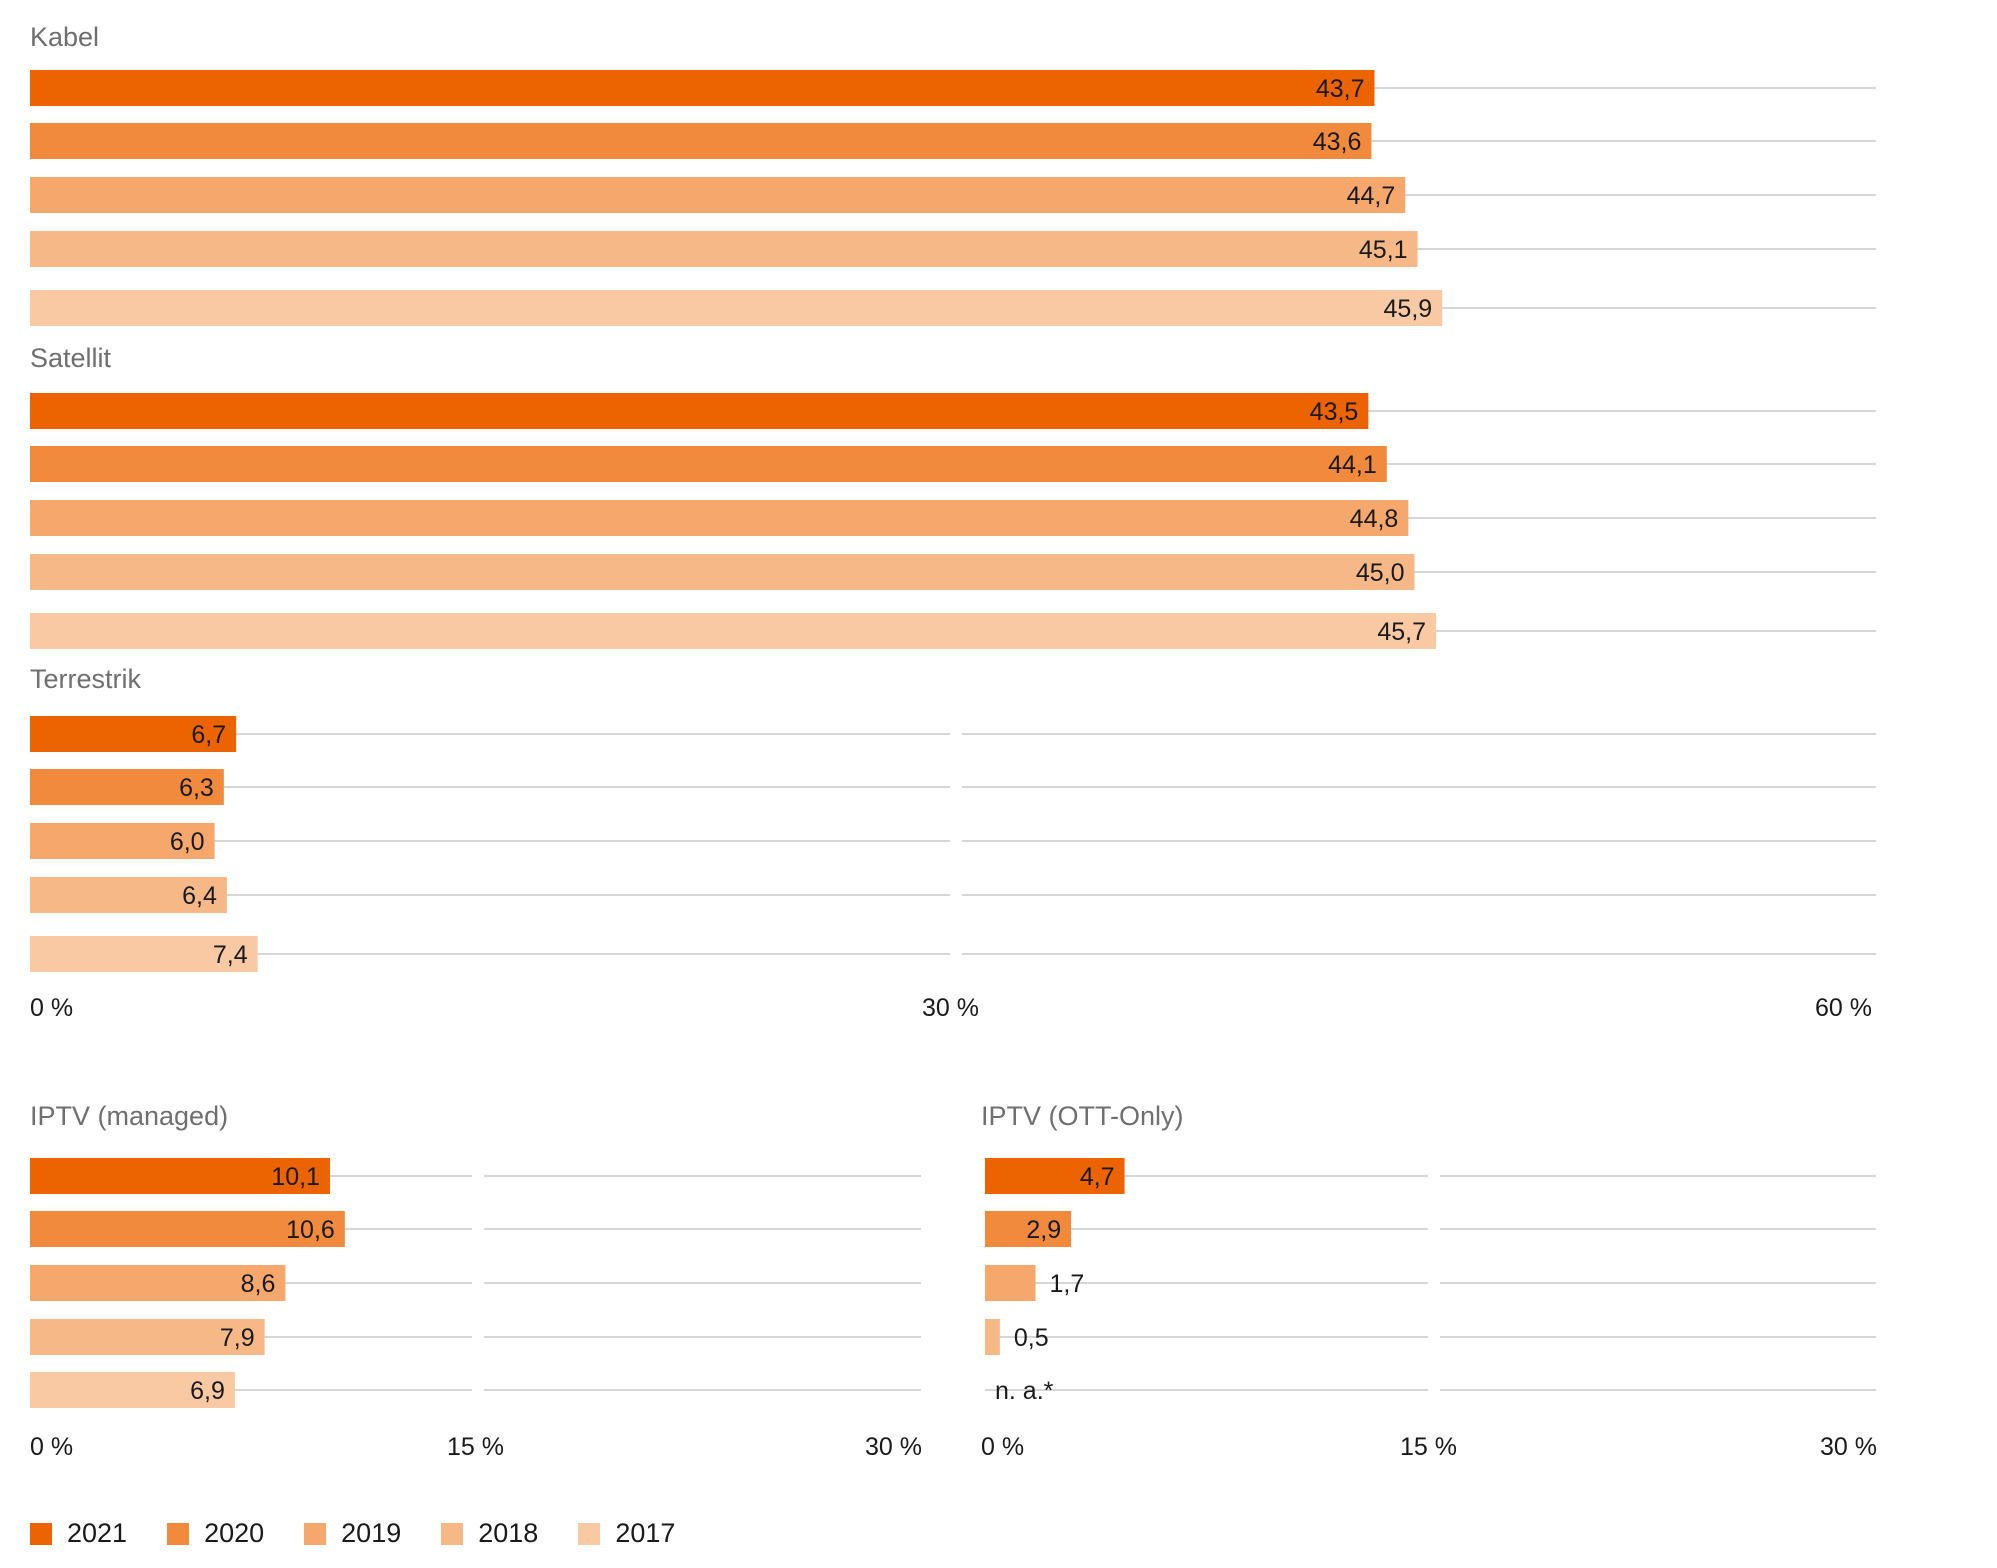  I want to click on iptv-ott-title: IPTV (OTT-Only), so click(1082, 1116).